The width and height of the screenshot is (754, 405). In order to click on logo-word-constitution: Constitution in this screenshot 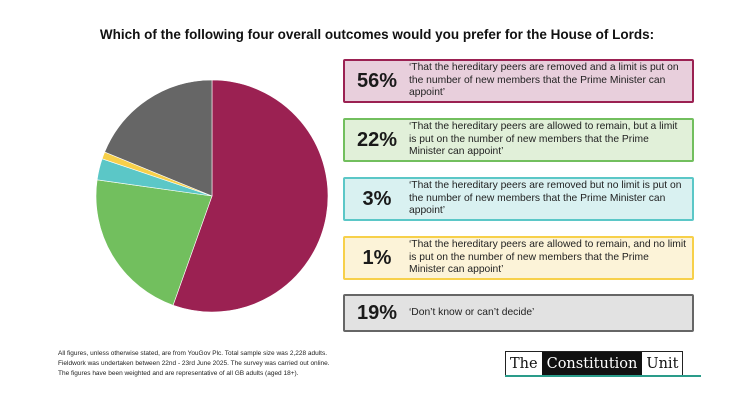, I will do `click(592, 363)`.